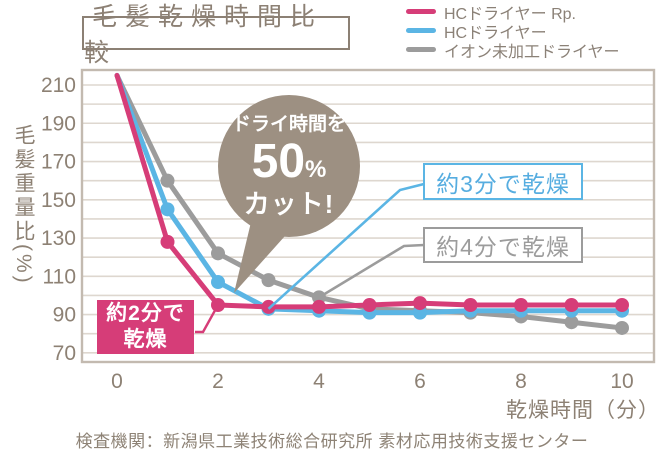  What do you see at coordinates (64, 353) in the screenshot?
I see `y-tick-label: 70` at bounding box center [64, 353].